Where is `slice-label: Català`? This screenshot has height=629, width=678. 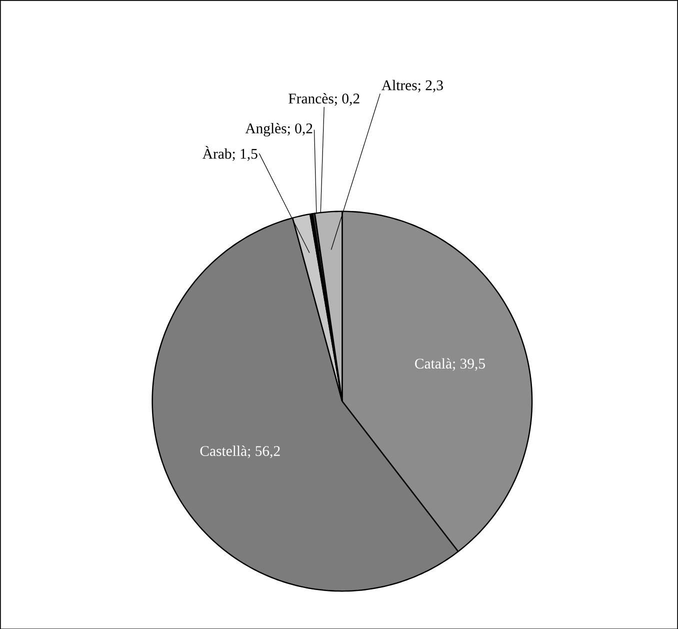 slice-label: Català is located at coordinates (433, 363).